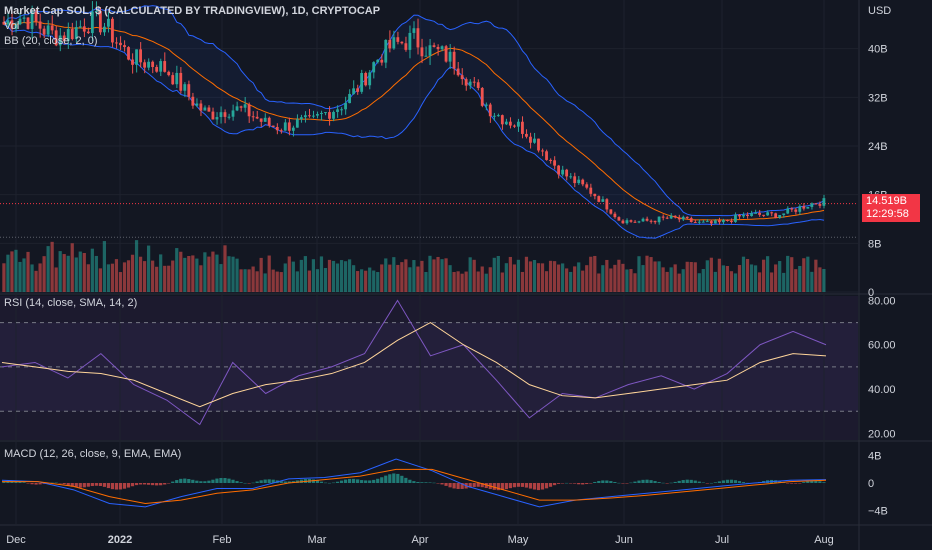  Describe the element at coordinates (51, 41) in the screenshot. I see `bb-legend: BB (20, close, 2, 0)` at that location.